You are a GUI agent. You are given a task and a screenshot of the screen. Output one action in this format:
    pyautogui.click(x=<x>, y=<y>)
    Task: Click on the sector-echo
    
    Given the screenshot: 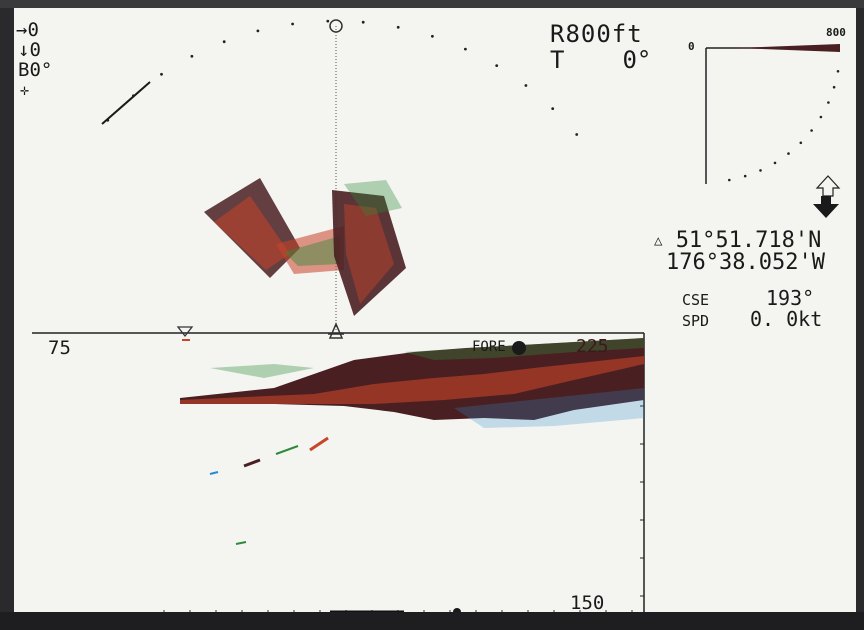 What is the action you would take?
    pyautogui.click(x=305, y=247)
    